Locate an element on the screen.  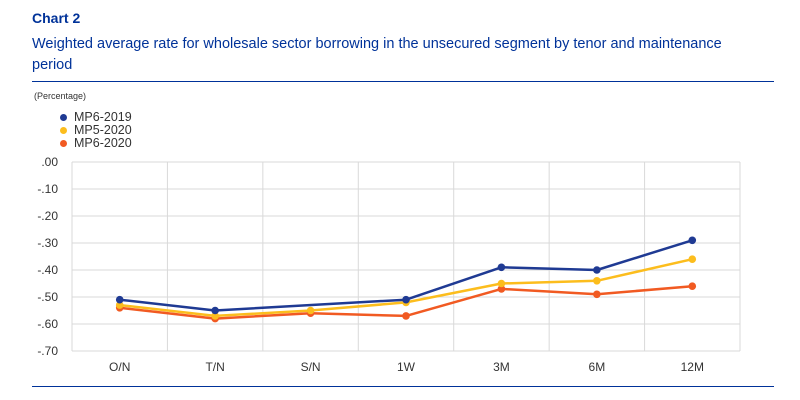
top-divider is located at coordinates (403, 81).